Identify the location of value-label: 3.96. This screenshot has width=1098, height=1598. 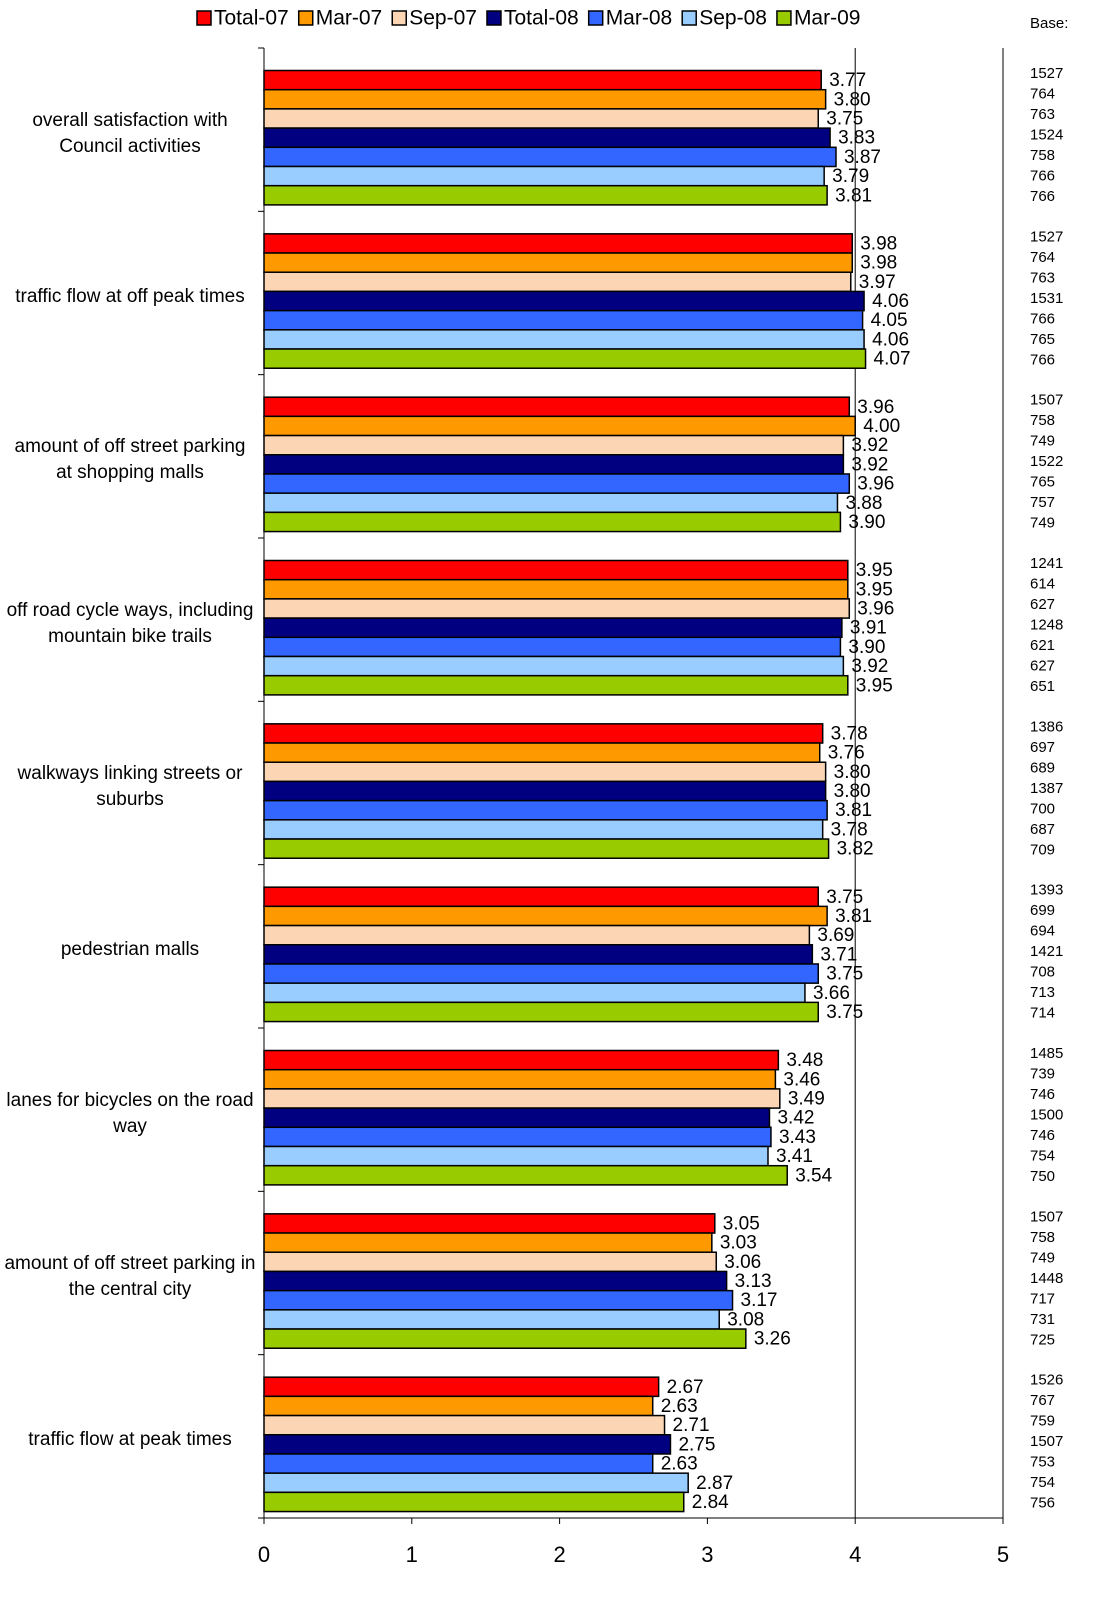
(875, 407).